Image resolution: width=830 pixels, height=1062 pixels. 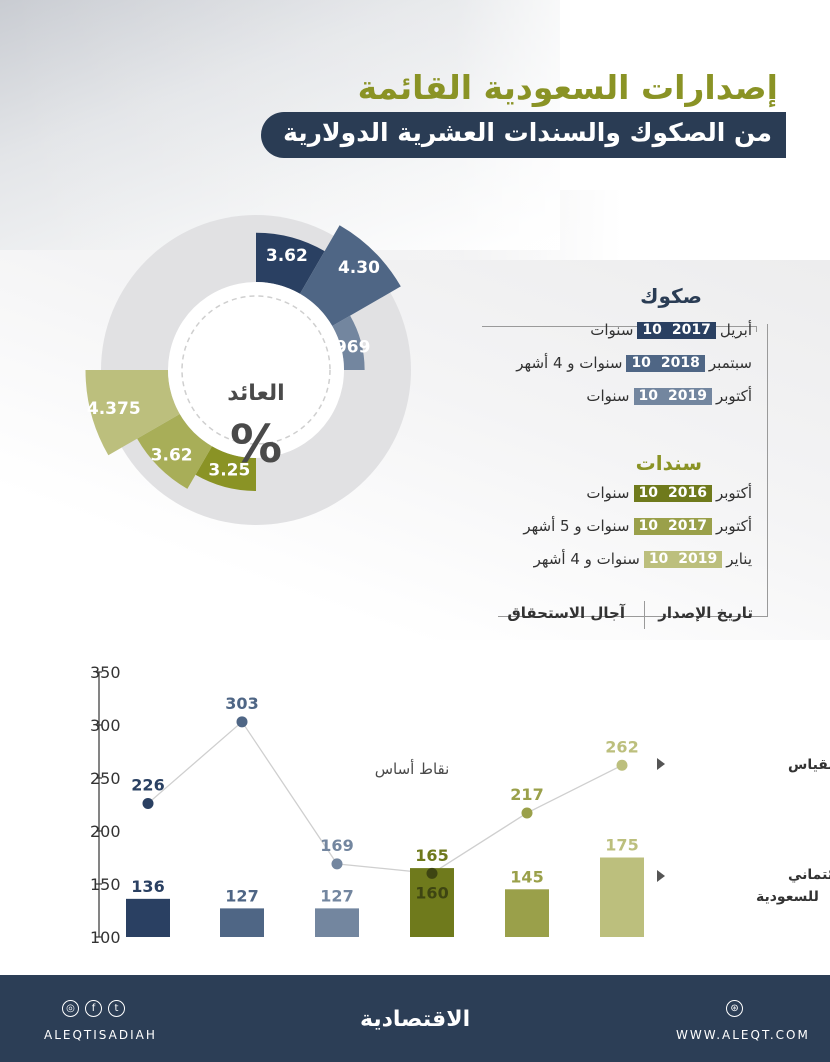 What do you see at coordinates (576, 526) in the screenshot?
I see `legend-term: سنوات و 5 أشهر` at bounding box center [576, 526].